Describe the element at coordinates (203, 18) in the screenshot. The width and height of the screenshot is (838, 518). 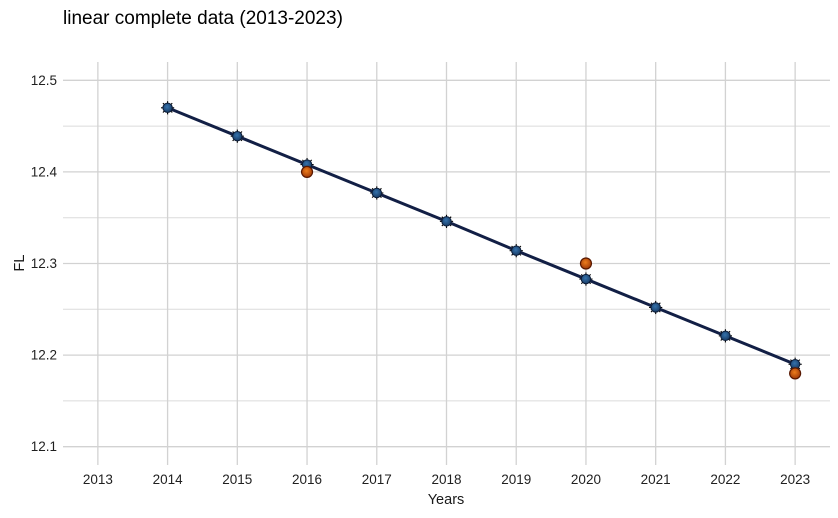
I see `chart-title: linear complete data (2013-2023)` at that location.